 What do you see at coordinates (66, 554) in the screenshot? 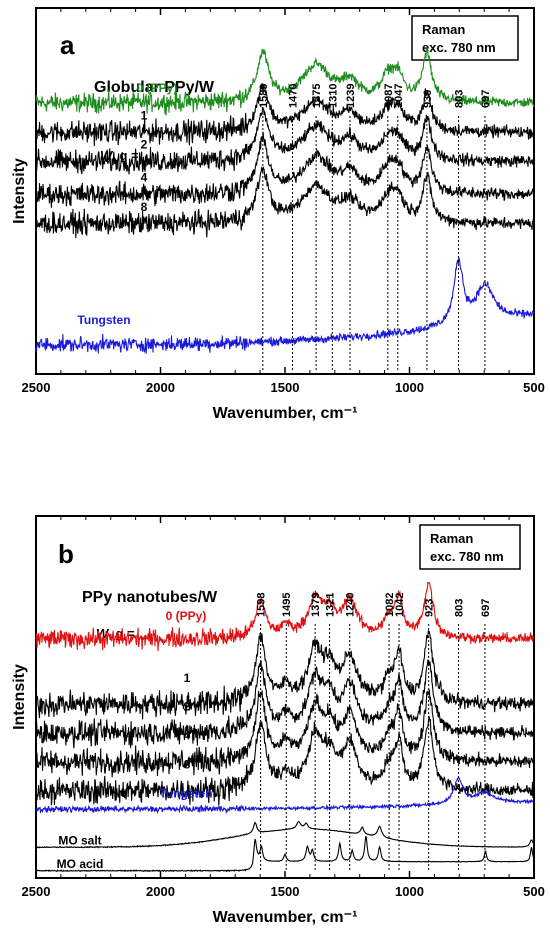
I see `panel-letter: b` at bounding box center [66, 554].